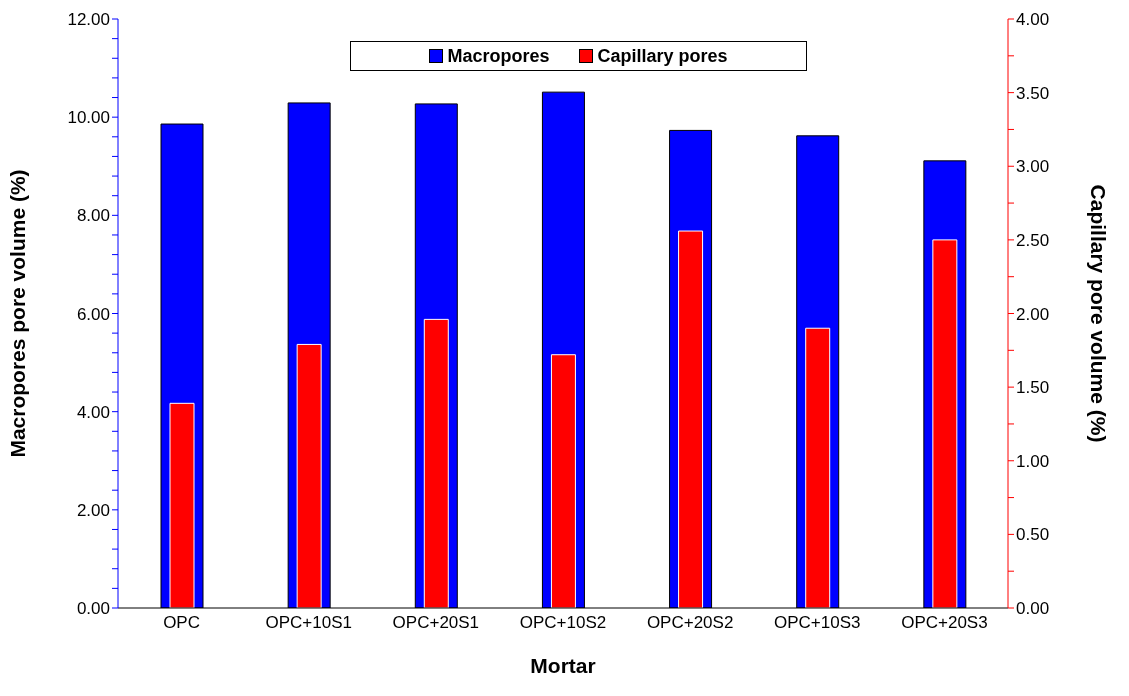  What do you see at coordinates (93, 510) in the screenshot?
I see `y-tick-label: 2.00` at bounding box center [93, 510].